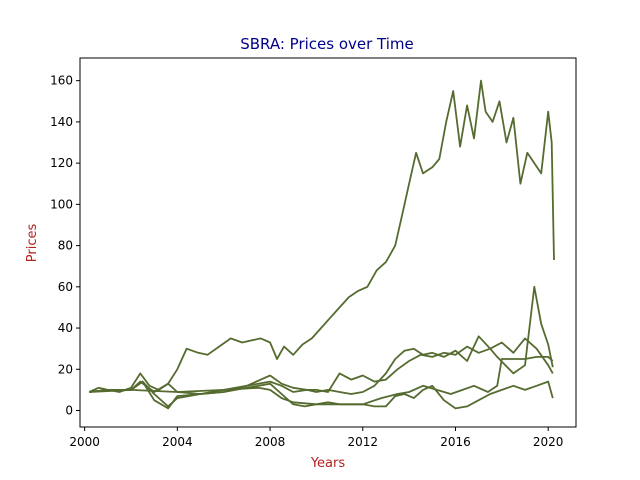 This screenshot has width=640, height=480. Describe the element at coordinates (270, 442) in the screenshot. I see `x-tick-label: 2008` at that location.